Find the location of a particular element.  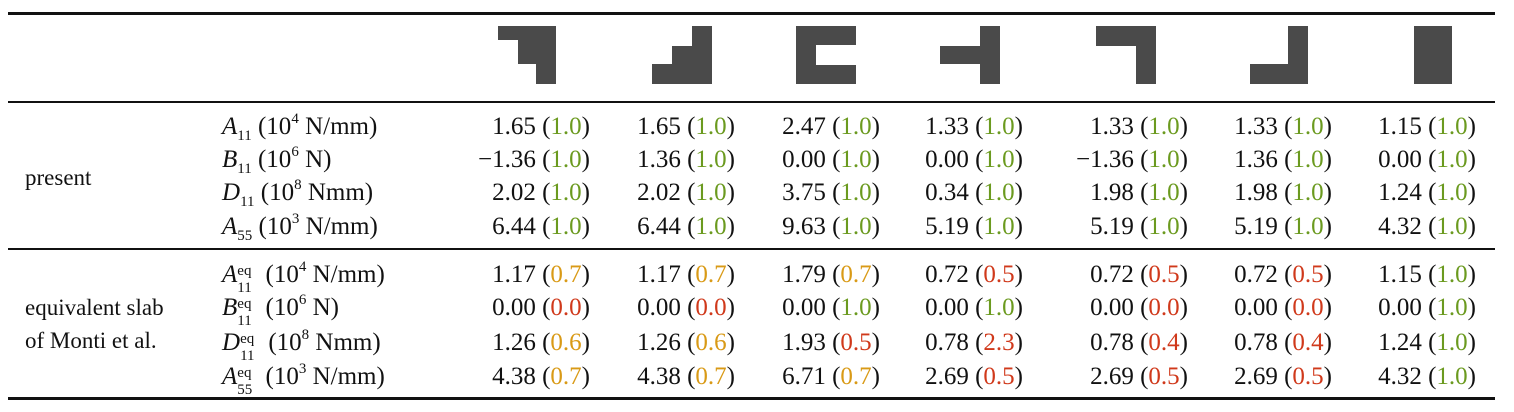

j-shape-bottom-right-icon is located at coordinates (1279, 55).